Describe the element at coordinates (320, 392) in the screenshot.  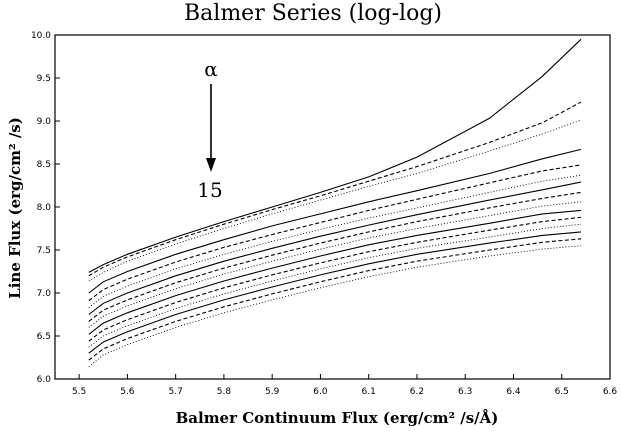
I see `x-tick-label: 6.0` at that location.